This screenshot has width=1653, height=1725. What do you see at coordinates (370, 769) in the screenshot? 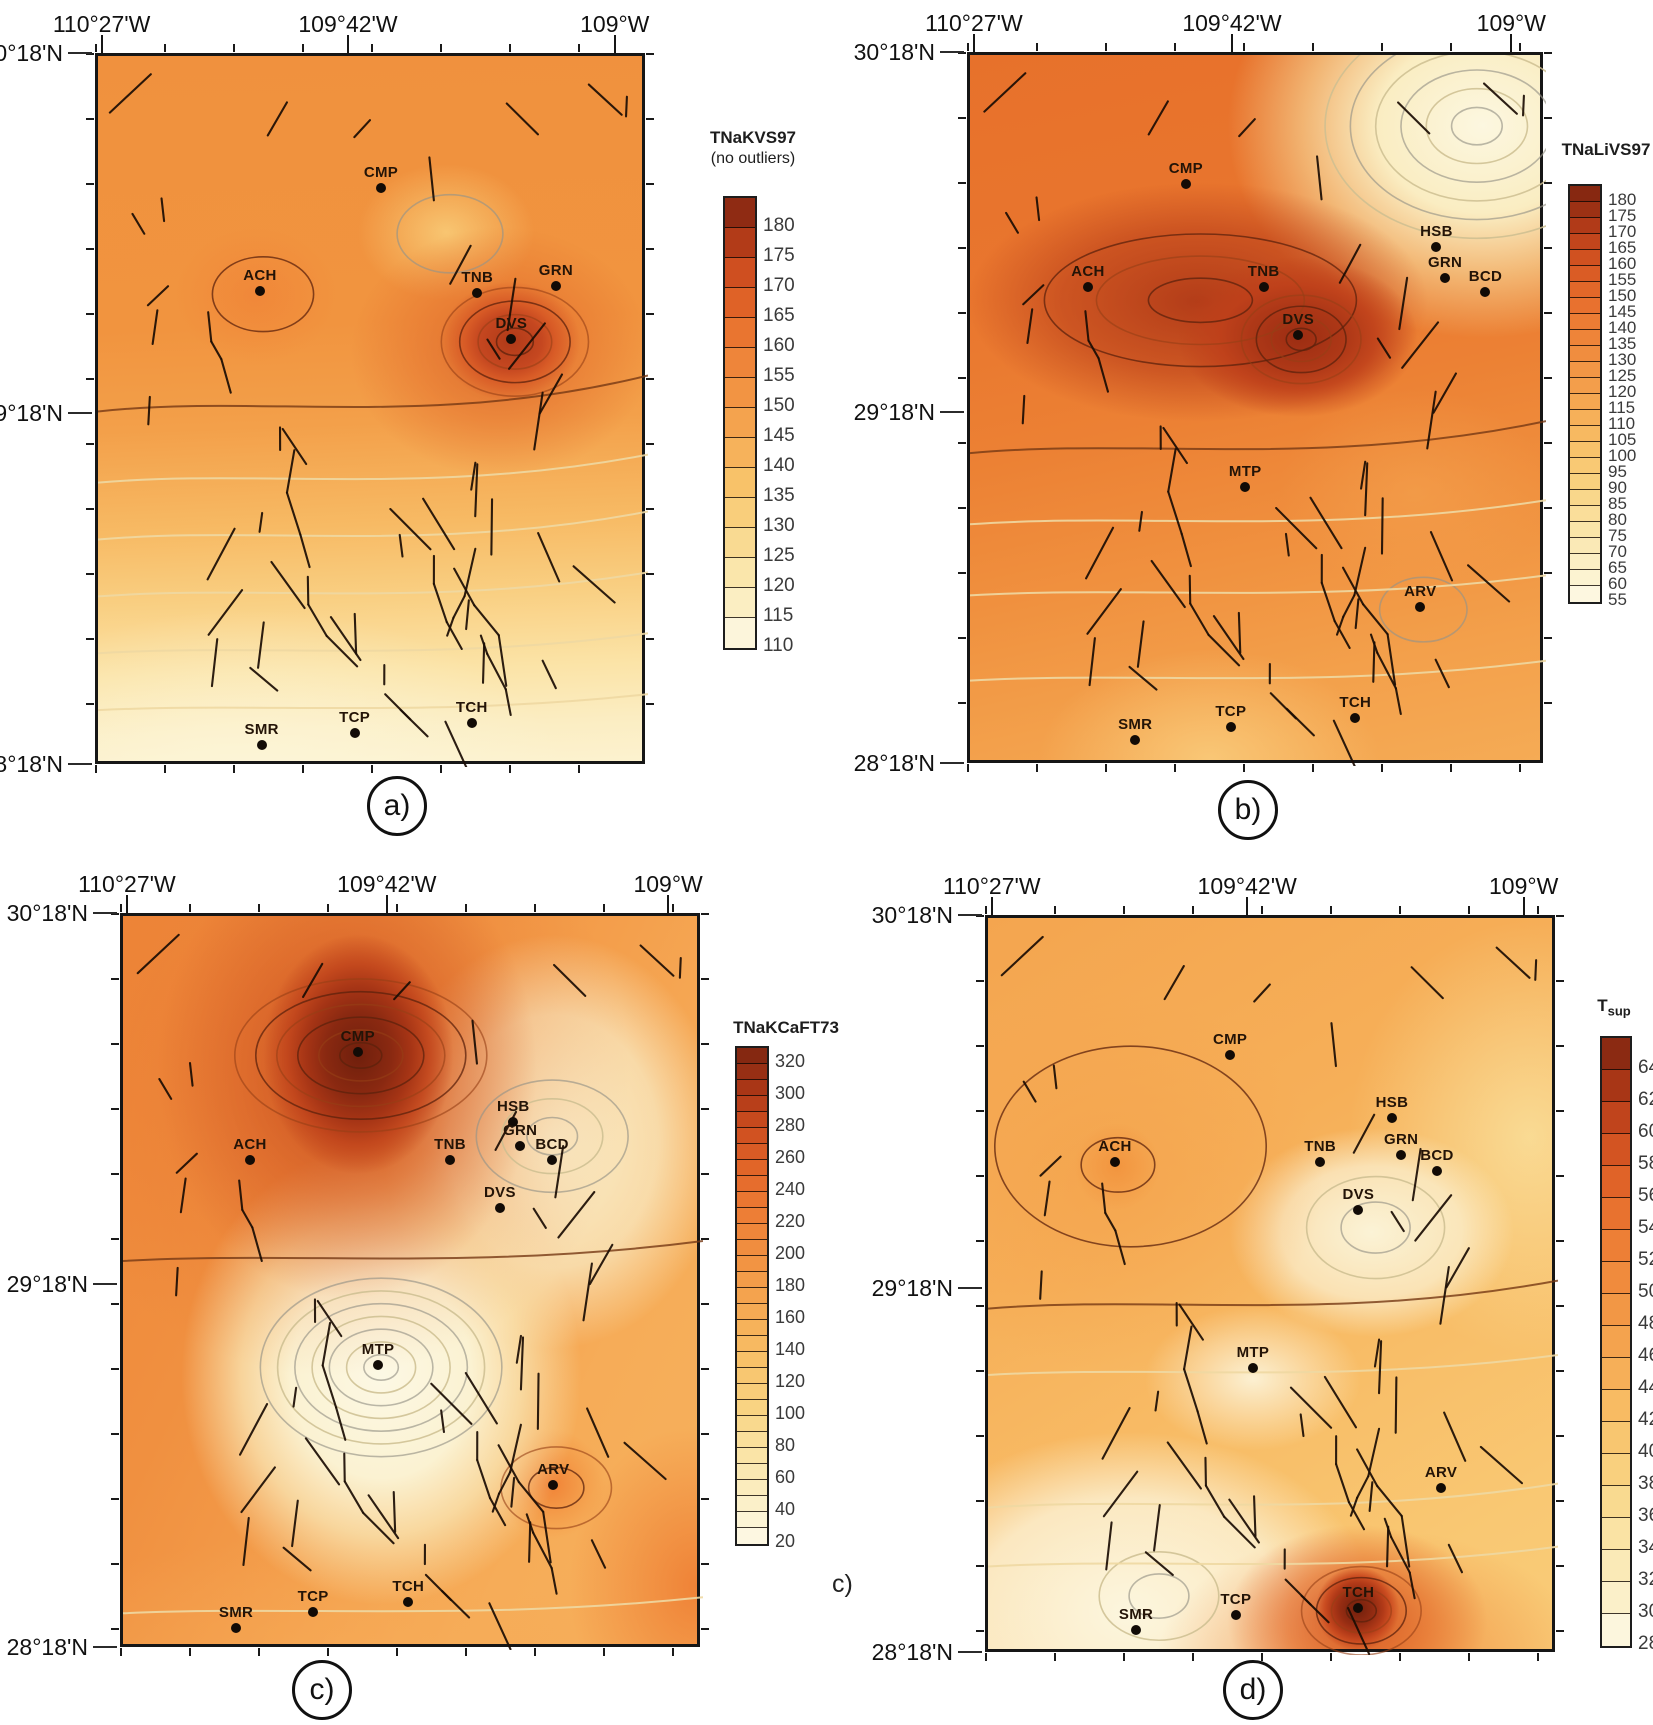
I see `bottom-axis-ticks-a` at bounding box center [370, 769].